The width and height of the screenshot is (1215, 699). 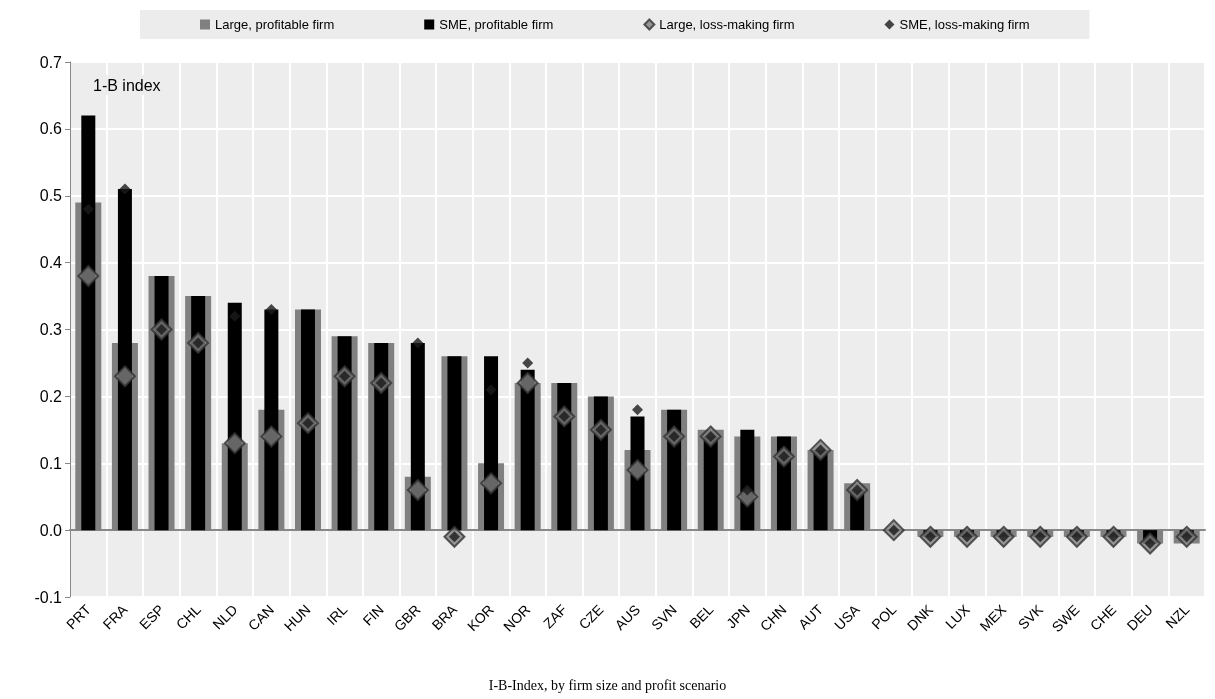 What do you see at coordinates (51, 129) in the screenshot?
I see `y-tick-label: 0.6` at bounding box center [51, 129].